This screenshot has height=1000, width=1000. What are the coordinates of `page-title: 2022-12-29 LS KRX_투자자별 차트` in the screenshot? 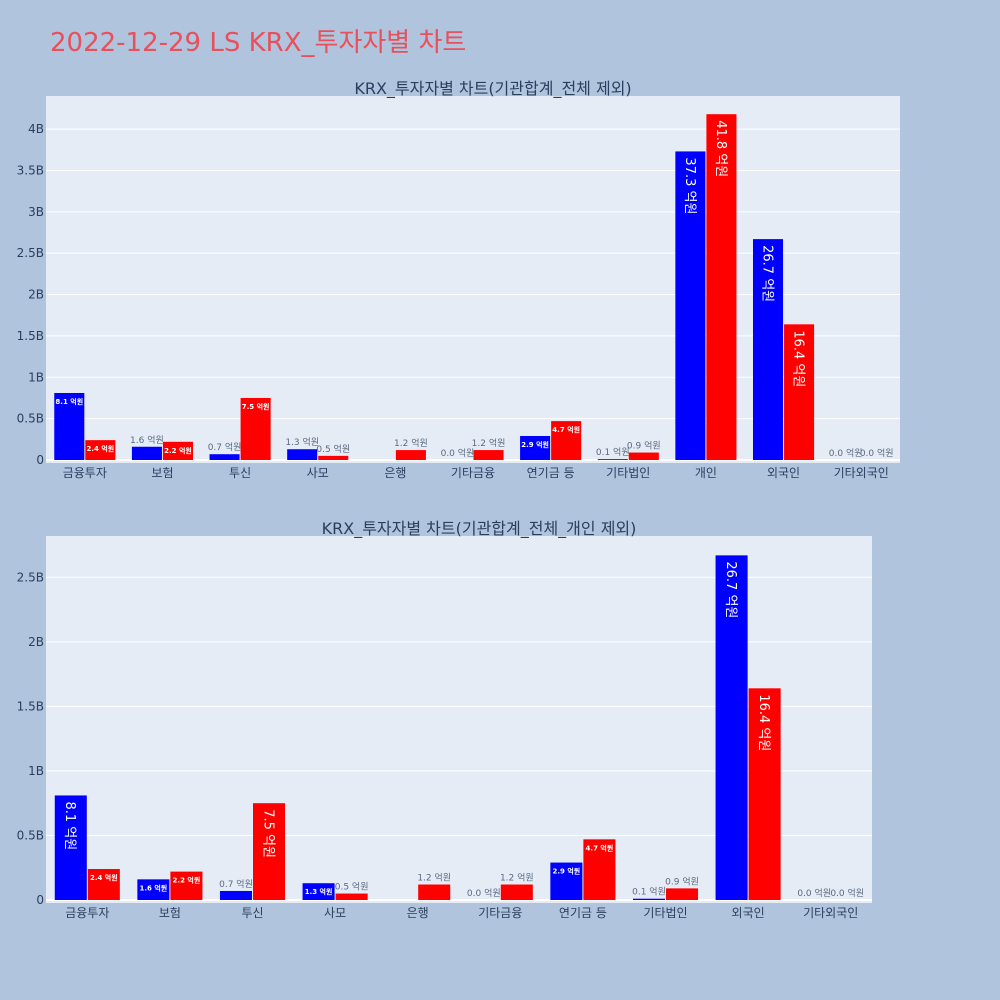 It's located at (258, 43).